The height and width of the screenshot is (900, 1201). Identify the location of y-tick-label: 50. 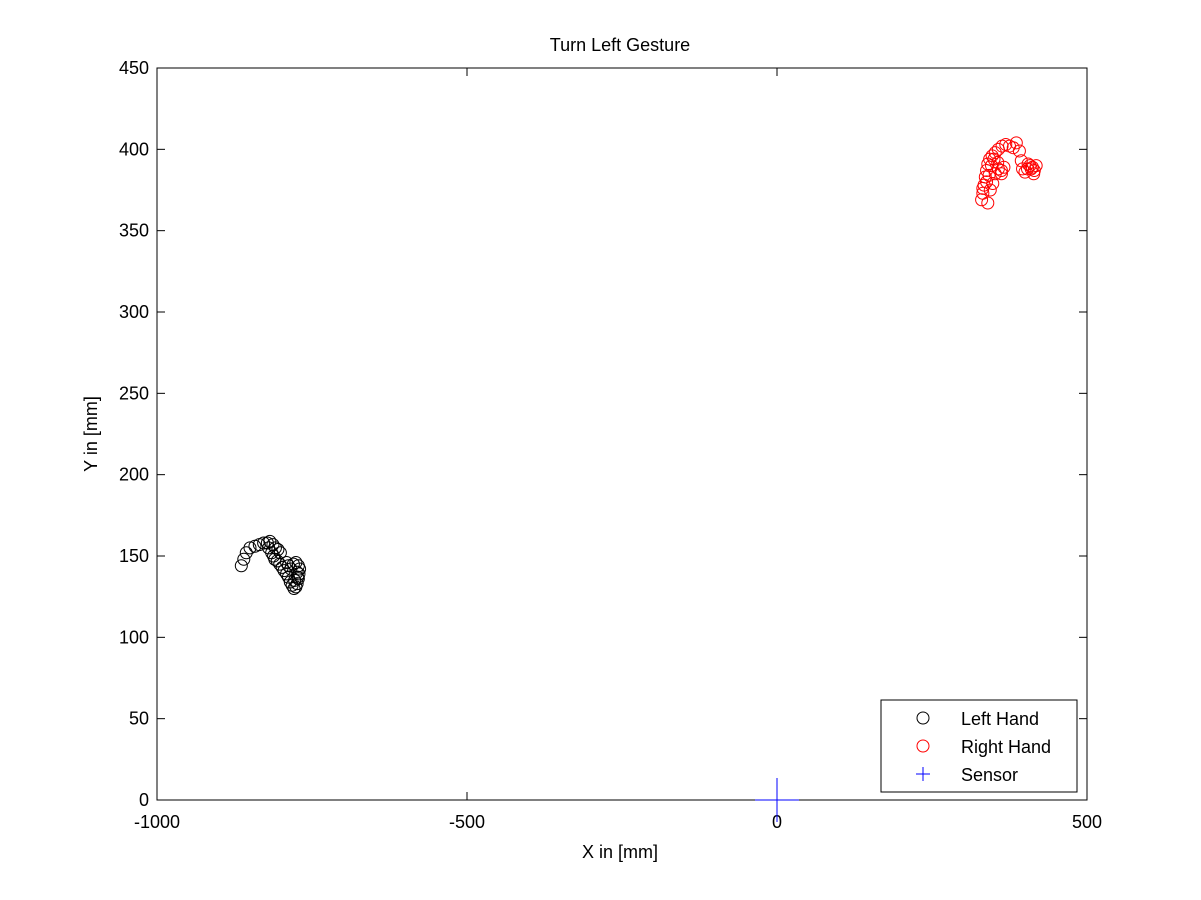
(139, 719).